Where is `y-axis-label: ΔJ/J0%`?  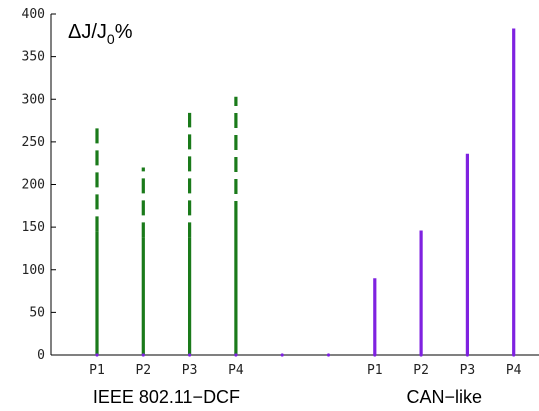
y-axis-label: ΔJ/J0% is located at coordinates (100, 34).